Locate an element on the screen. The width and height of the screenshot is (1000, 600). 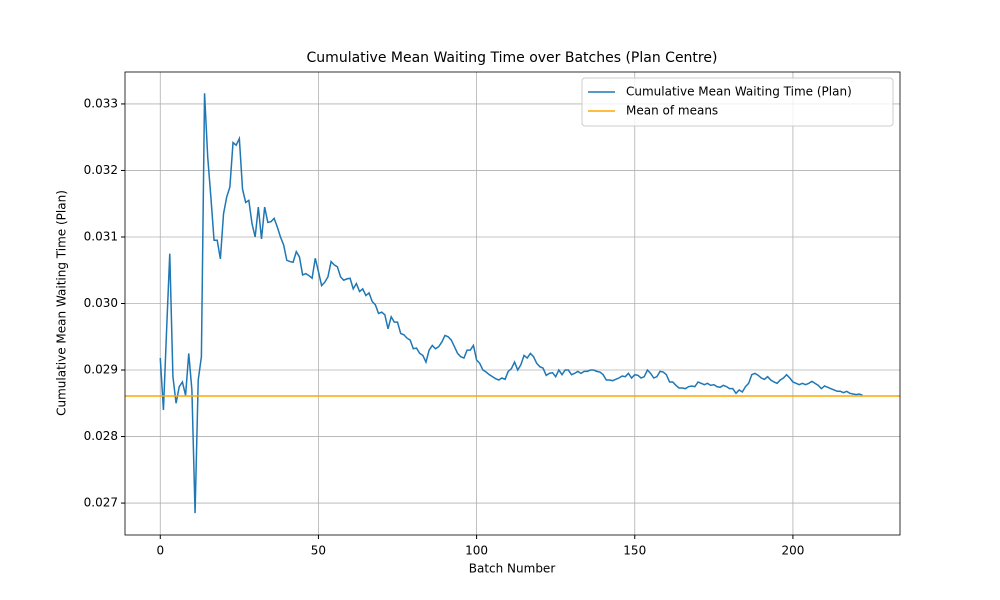
legend-label: Mean of means is located at coordinates (672, 111).